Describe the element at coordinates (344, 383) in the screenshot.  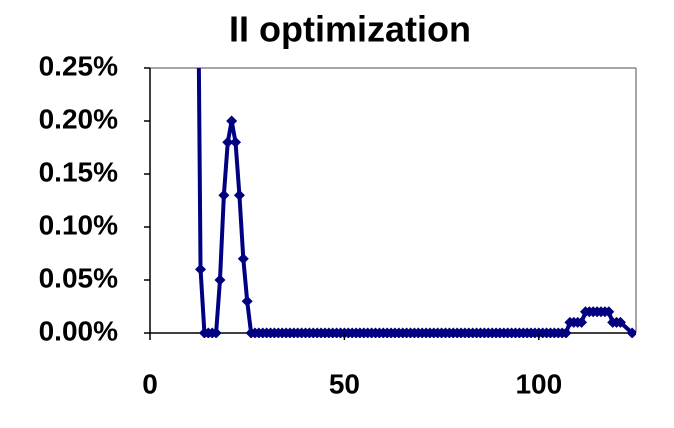
I see `x-tick-label: 50` at that location.